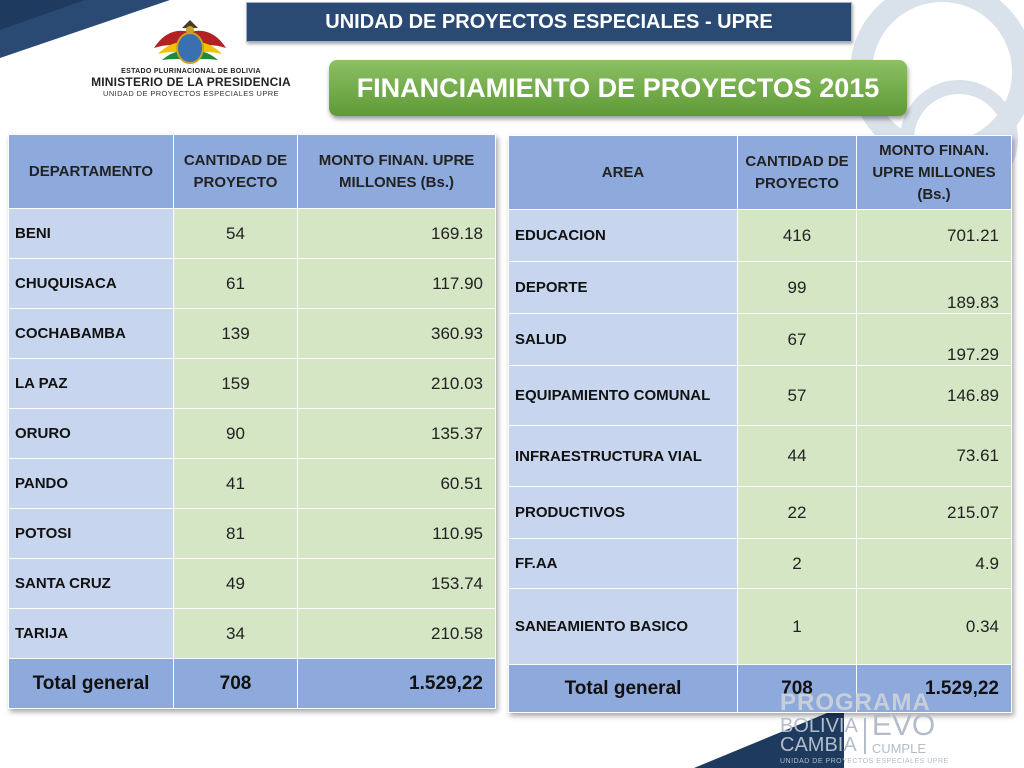 The width and height of the screenshot is (1024, 768). I want to click on table-row: PRODUCTIVOS 22 215.07, so click(760, 512).